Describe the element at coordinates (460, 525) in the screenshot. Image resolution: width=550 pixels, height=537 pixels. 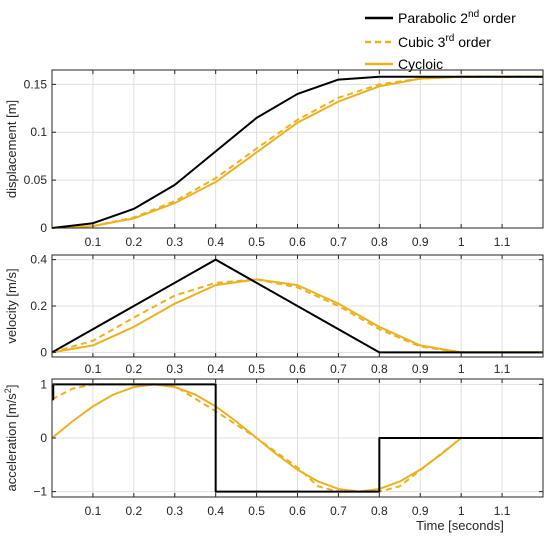
I see `x-axis-label: Time [seconds]` at that location.